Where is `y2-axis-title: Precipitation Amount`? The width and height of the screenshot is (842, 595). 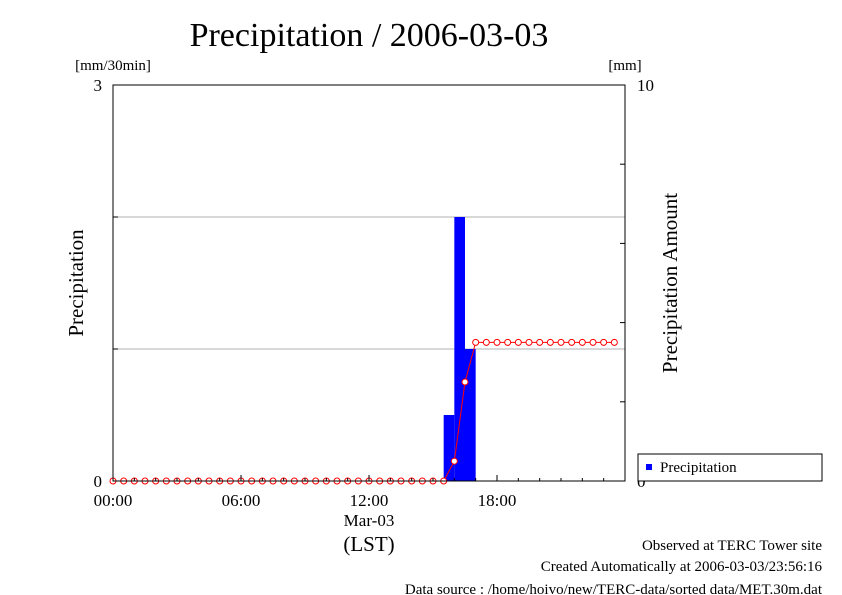
y2-axis-title: Precipitation Amount is located at coordinates (670, 283).